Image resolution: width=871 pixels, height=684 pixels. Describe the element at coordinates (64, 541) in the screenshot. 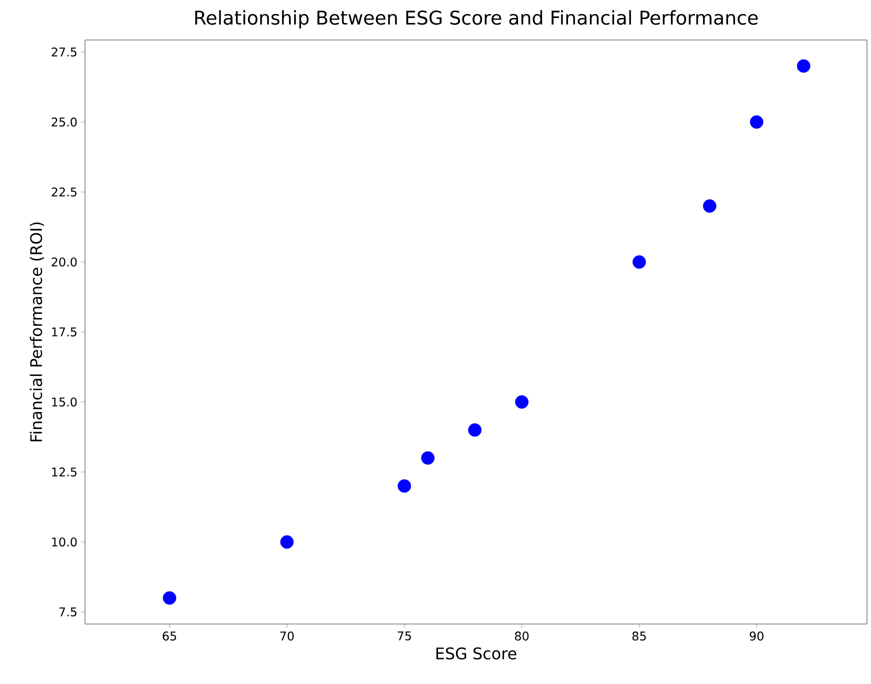

I see `y-tick-label: 10.0` at that location.